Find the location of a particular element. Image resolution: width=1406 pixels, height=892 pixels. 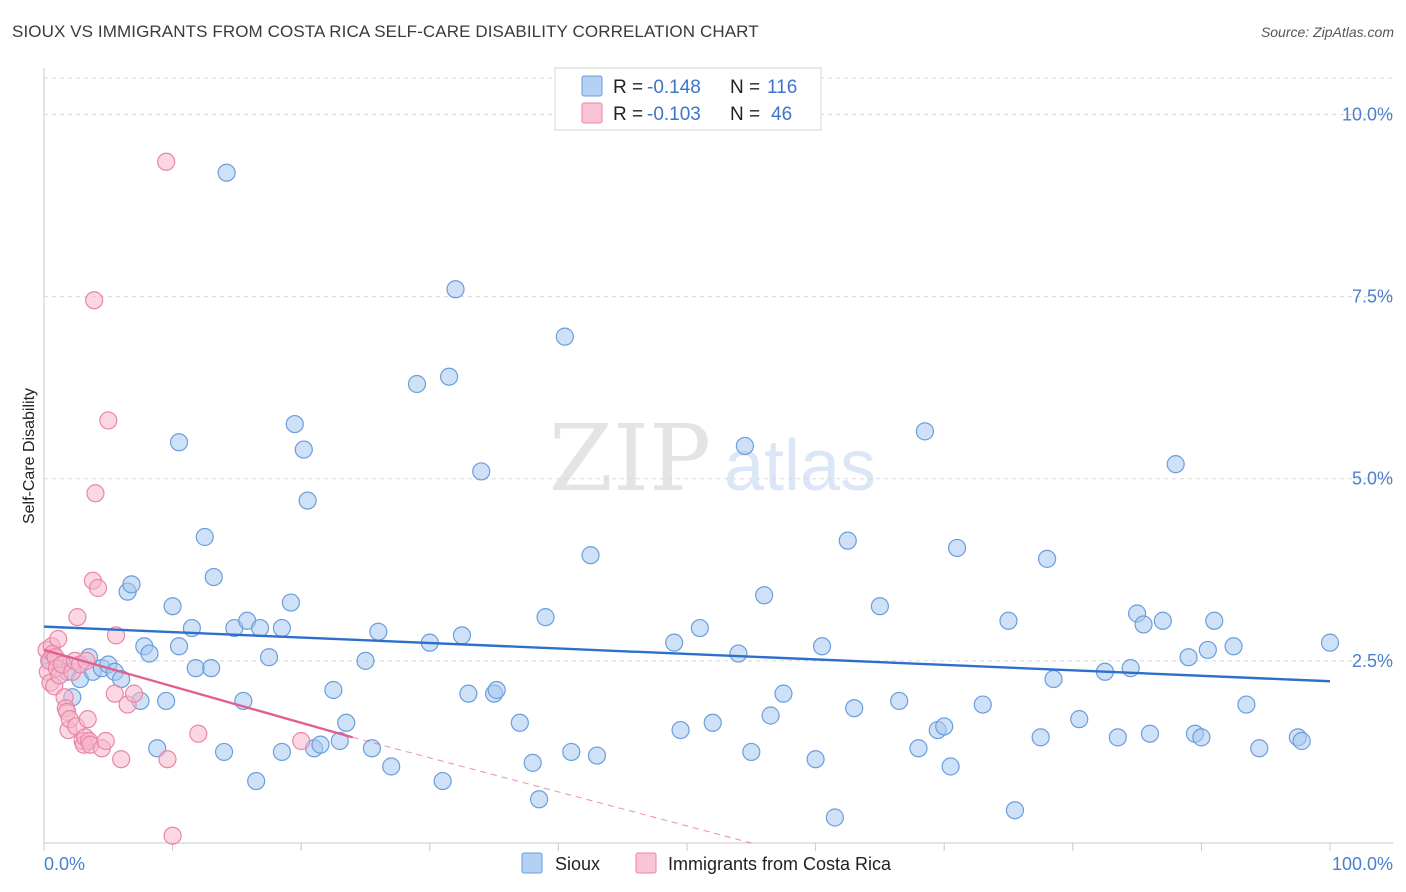

x-tick-label-max: 100.0% is located at coordinates (1362, 864).